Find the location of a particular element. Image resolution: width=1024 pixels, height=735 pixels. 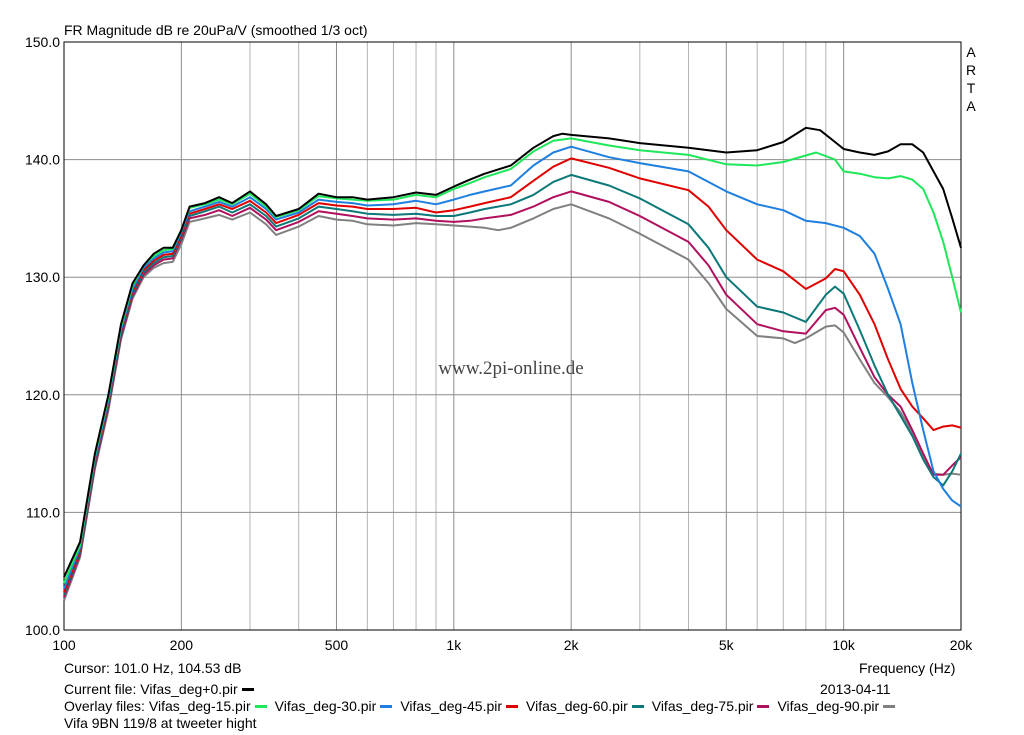

x-tick-label: 20k is located at coordinates (962, 645).